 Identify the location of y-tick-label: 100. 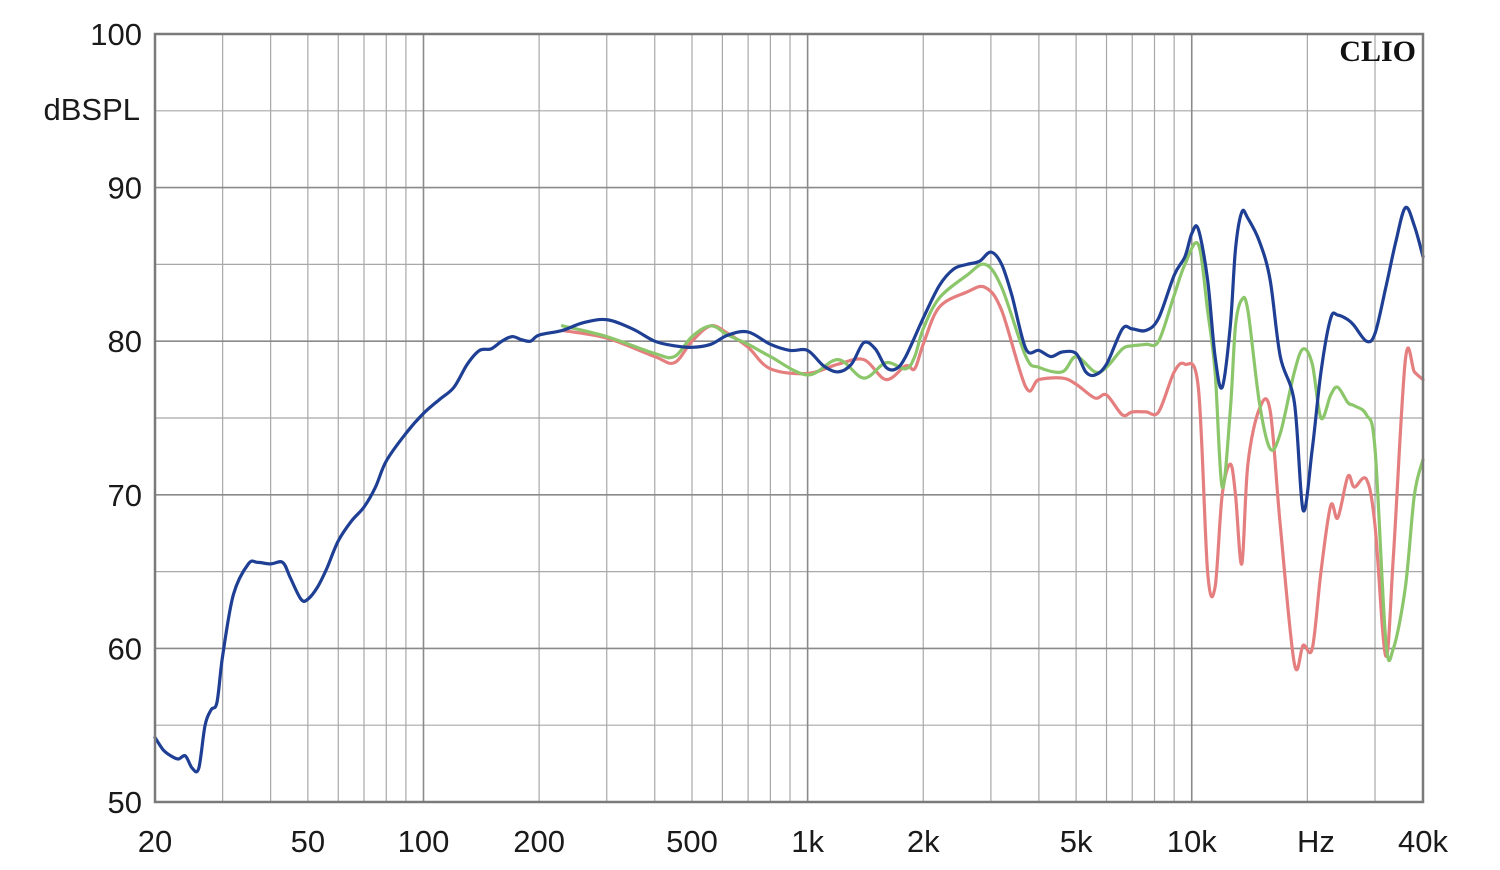
(116, 34).